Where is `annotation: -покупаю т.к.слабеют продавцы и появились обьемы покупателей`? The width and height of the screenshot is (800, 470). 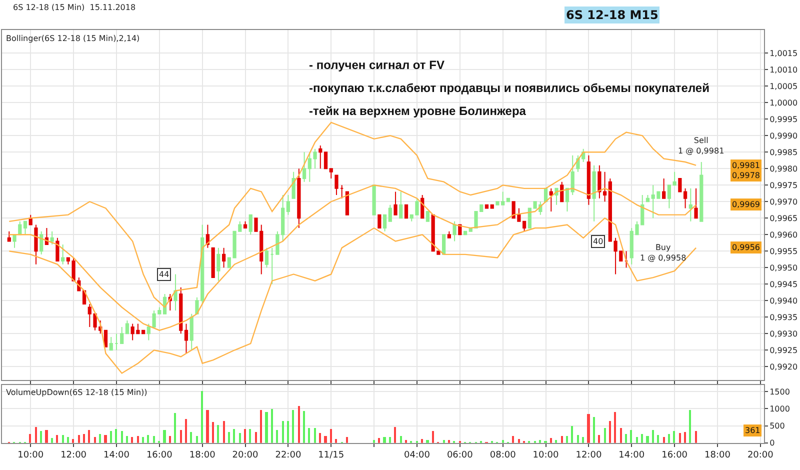
annotation: -покупаю т.к.слабеют продавцы и появились обьемы покупателей is located at coordinates (509, 88).